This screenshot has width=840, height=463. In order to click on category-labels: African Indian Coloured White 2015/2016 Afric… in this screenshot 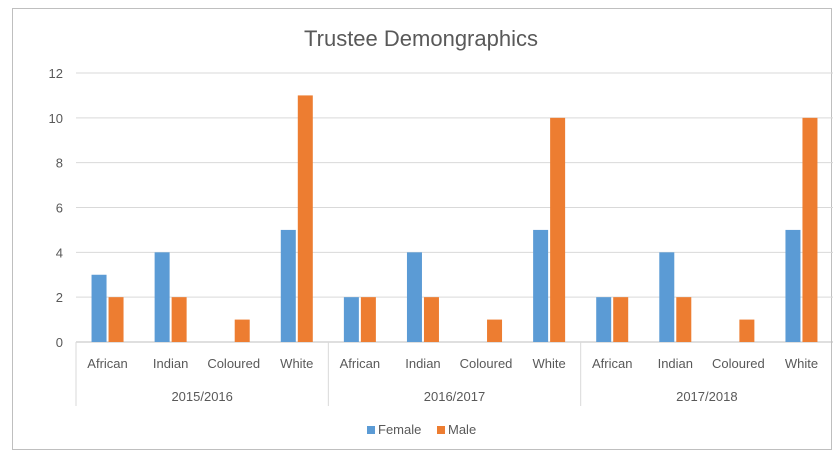, I will do `click(446, 374)`.